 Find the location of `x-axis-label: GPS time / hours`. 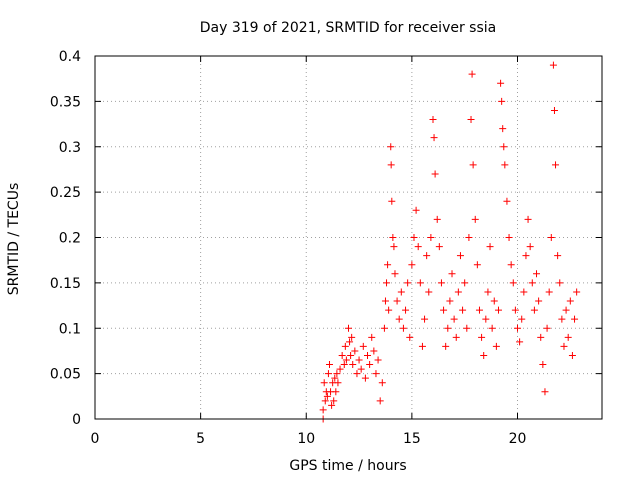

x-axis-label: GPS time / hours is located at coordinates (347, 466).